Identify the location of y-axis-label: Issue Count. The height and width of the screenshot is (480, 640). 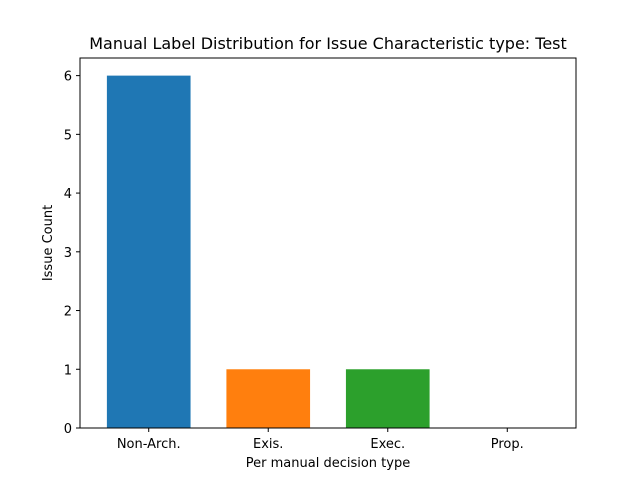
(48, 243).